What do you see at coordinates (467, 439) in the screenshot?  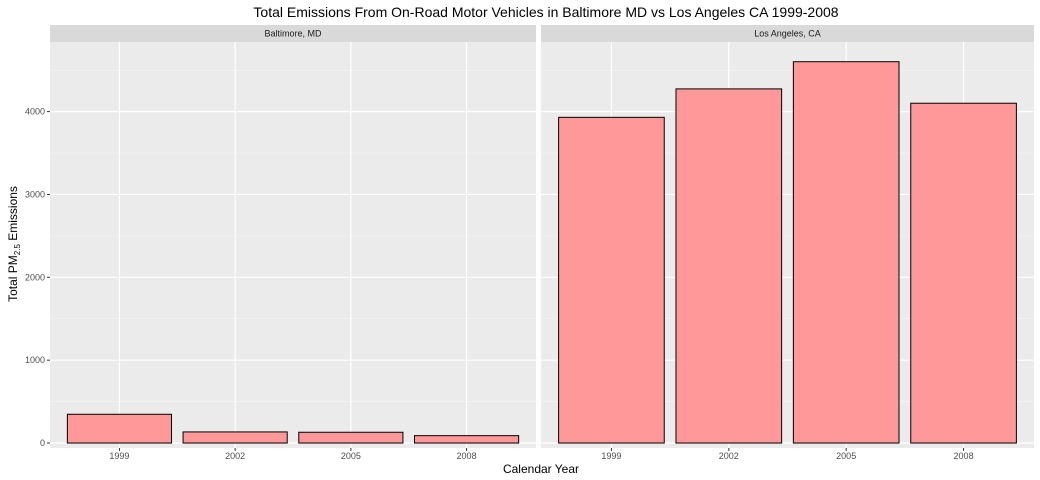 I see `bar-baltimore-2008` at bounding box center [467, 439].